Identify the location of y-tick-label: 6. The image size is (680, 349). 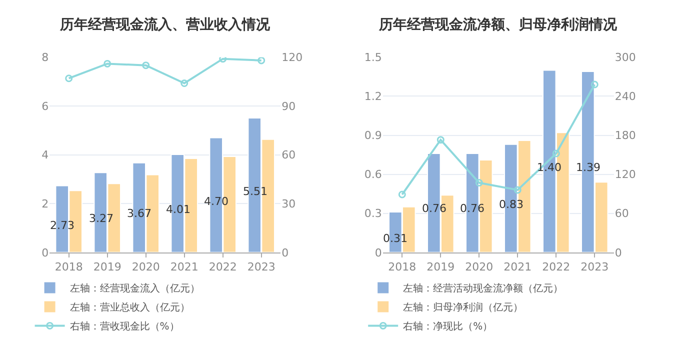
(45, 106).